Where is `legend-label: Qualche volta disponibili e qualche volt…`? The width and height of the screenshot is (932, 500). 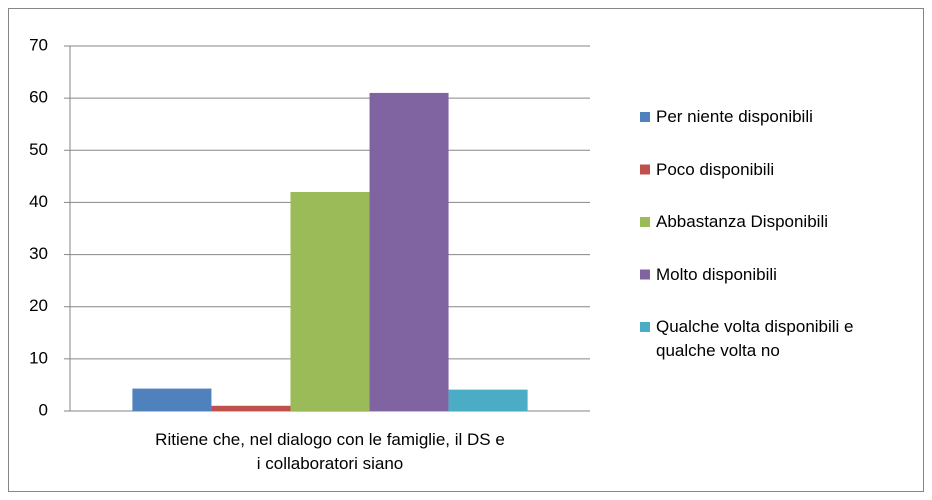 legend-label: Qualche volta disponibili e qualche volt… is located at coordinates (755, 338).